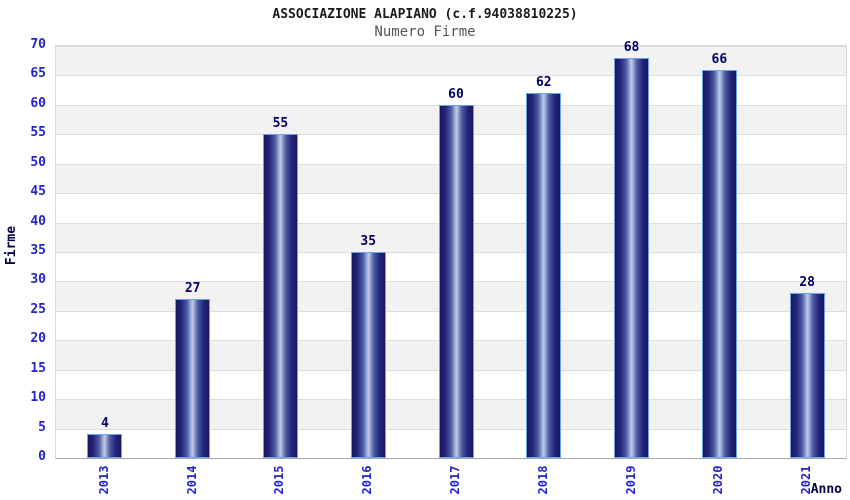 This screenshot has height=500, width=850. What do you see at coordinates (455, 480) in the screenshot?
I see `x-tick-label: 2017` at bounding box center [455, 480].